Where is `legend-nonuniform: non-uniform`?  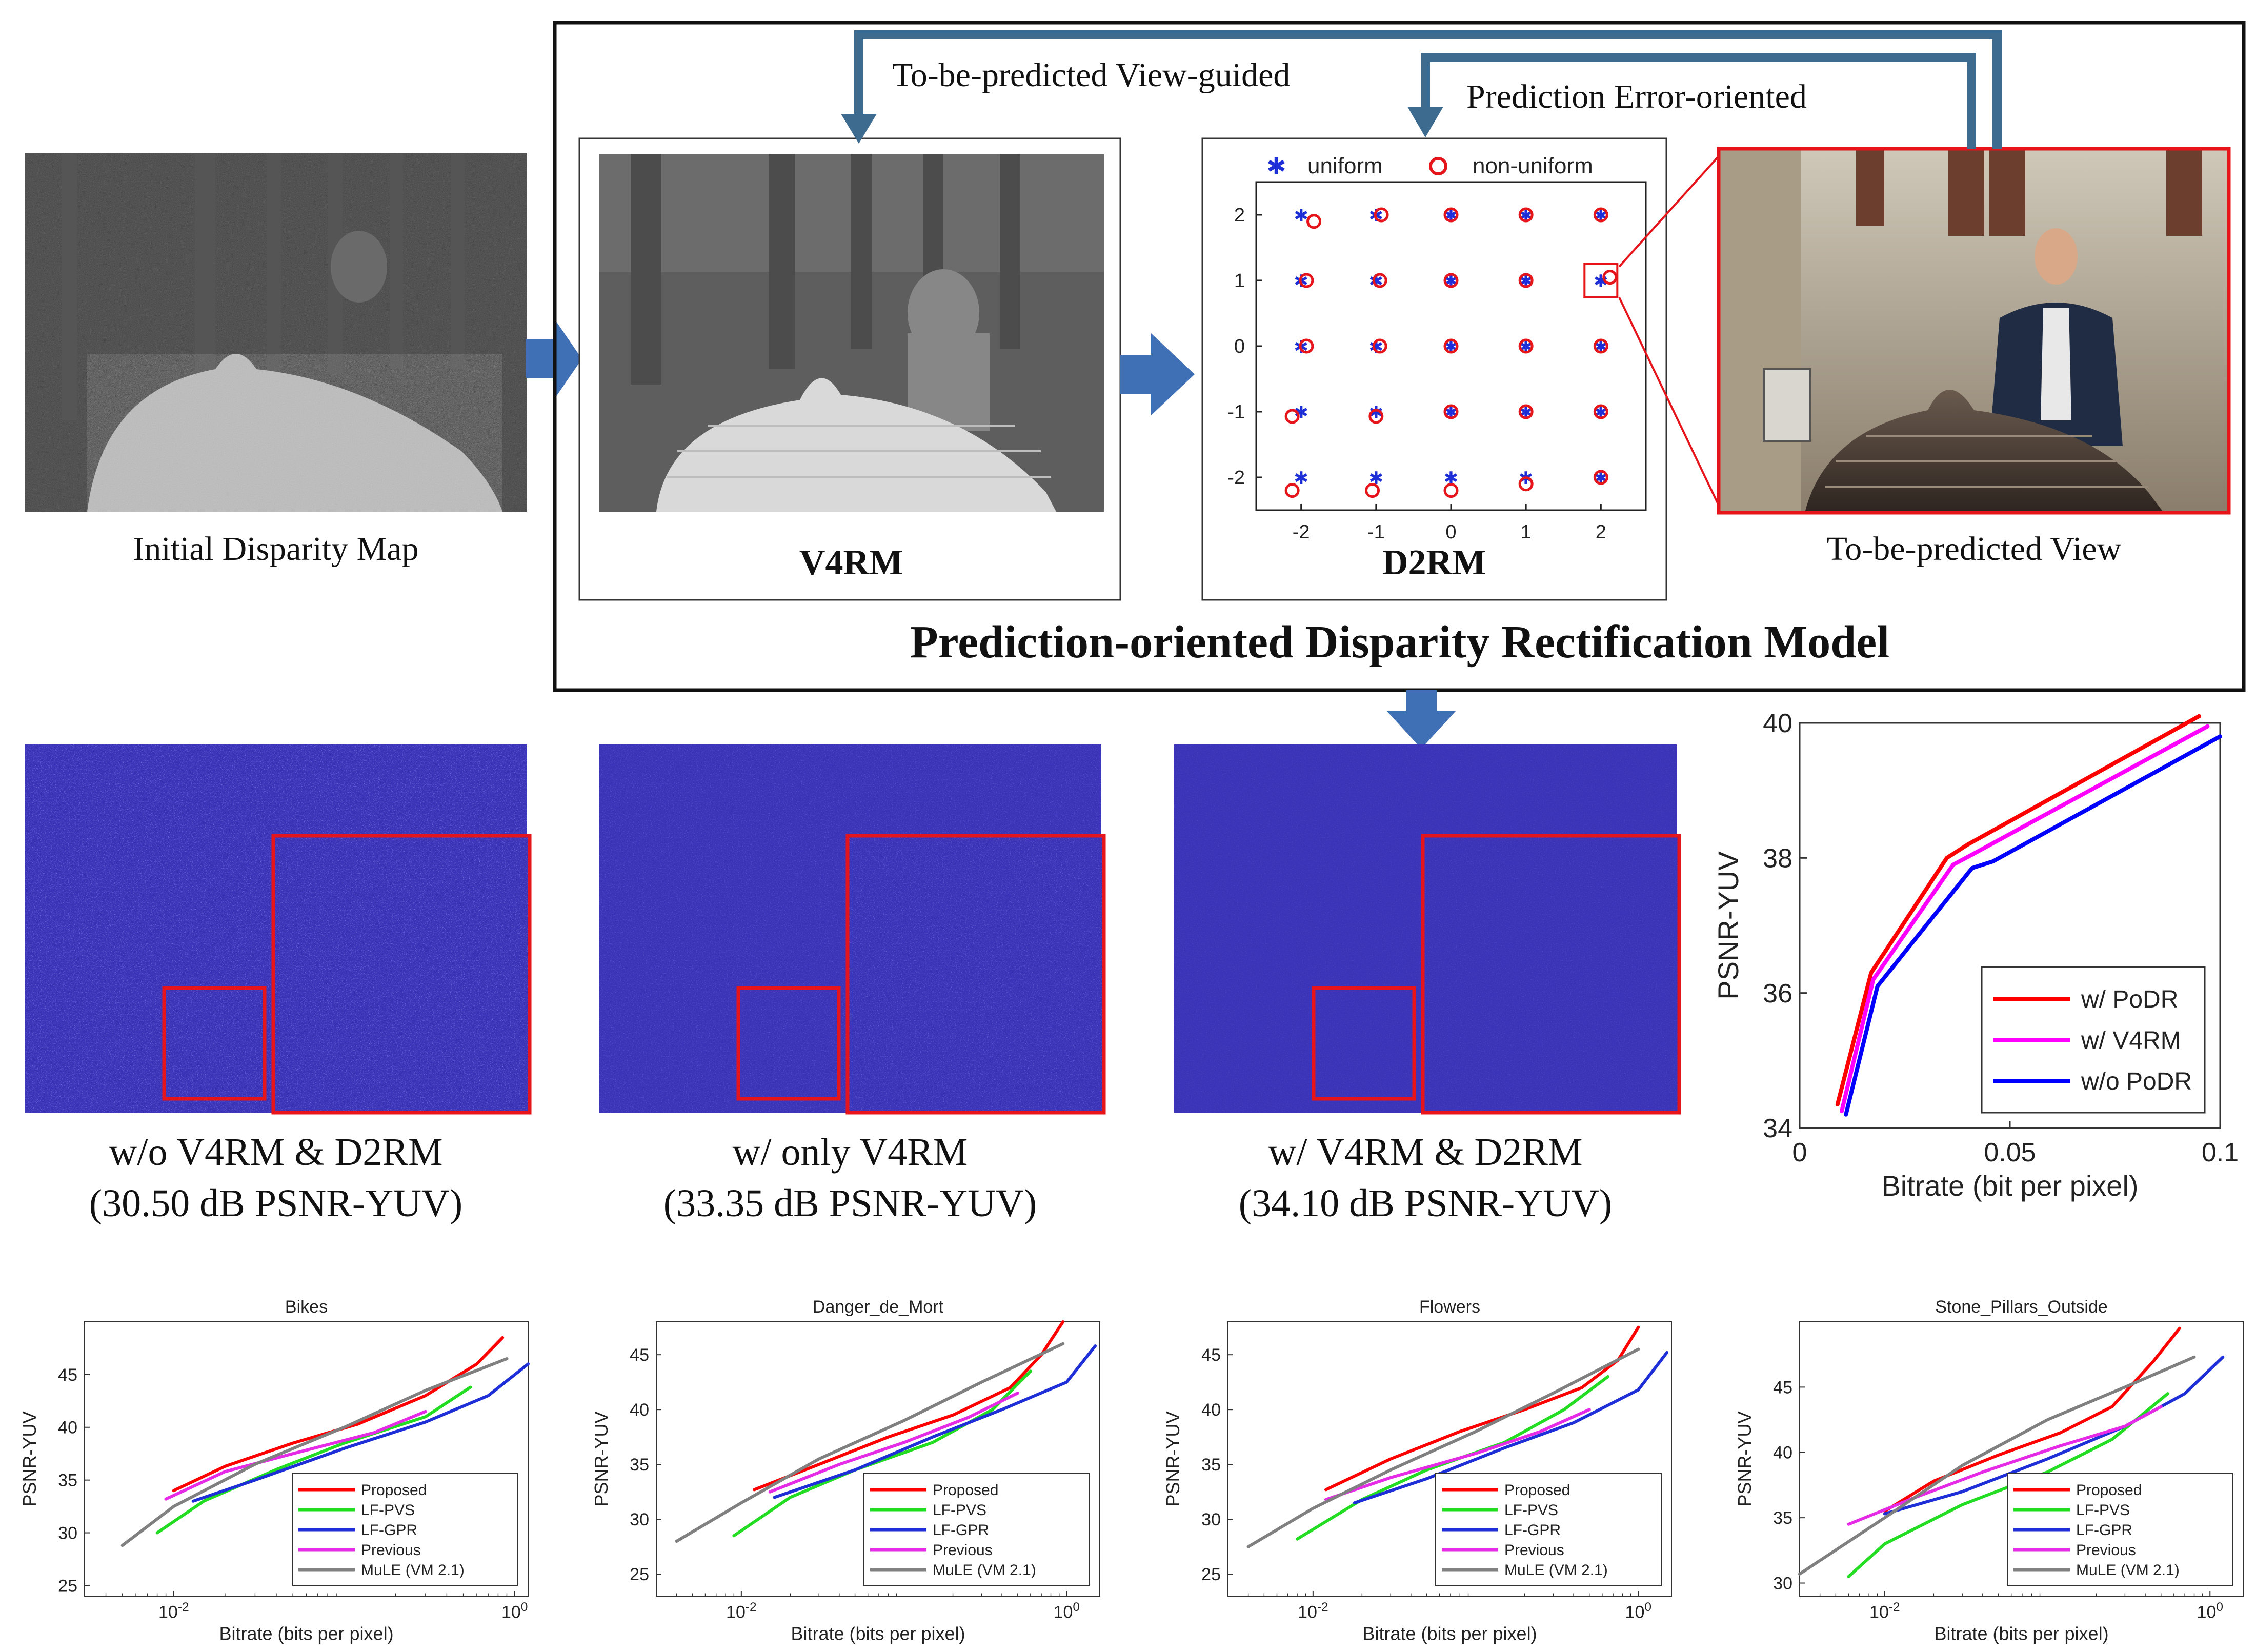
legend-nonuniform: non-uniform is located at coordinates (1533, 165).